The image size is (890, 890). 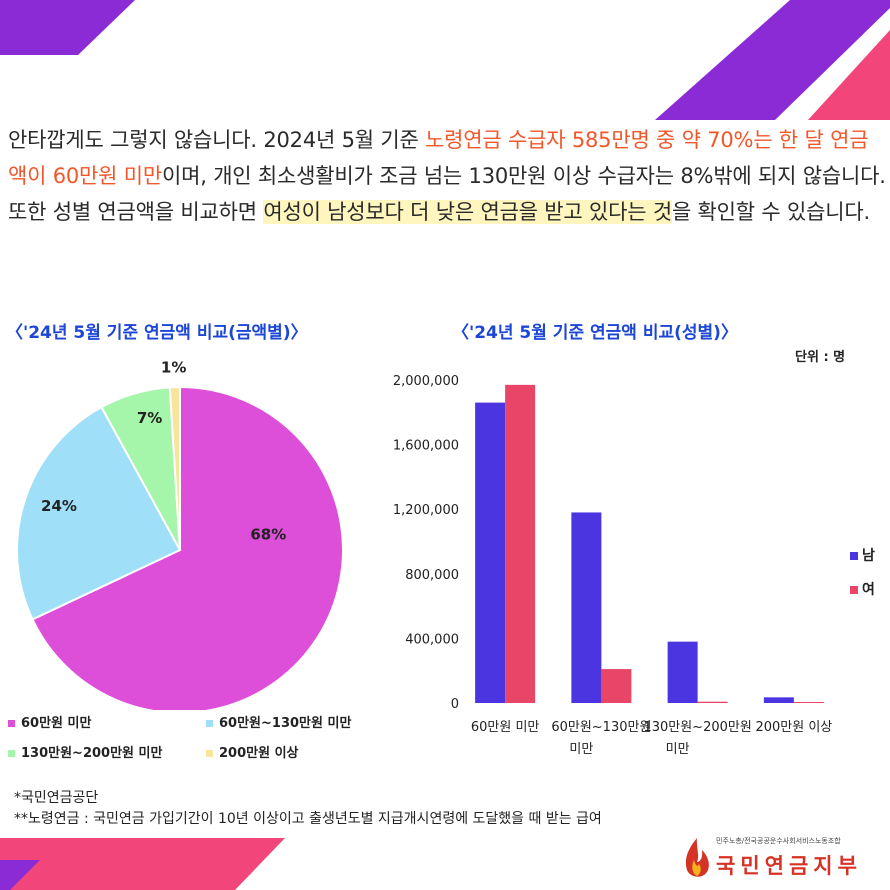 I want to click on pie-legend-label: 60만원~130만원 미만, so click(x=285, y=723).